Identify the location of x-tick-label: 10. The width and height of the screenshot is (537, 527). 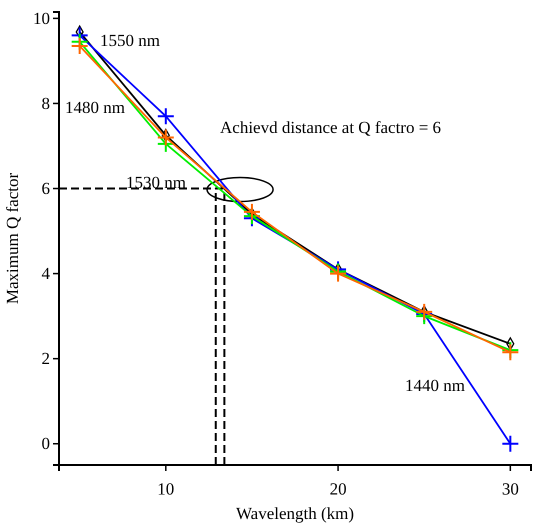
(165, 488).